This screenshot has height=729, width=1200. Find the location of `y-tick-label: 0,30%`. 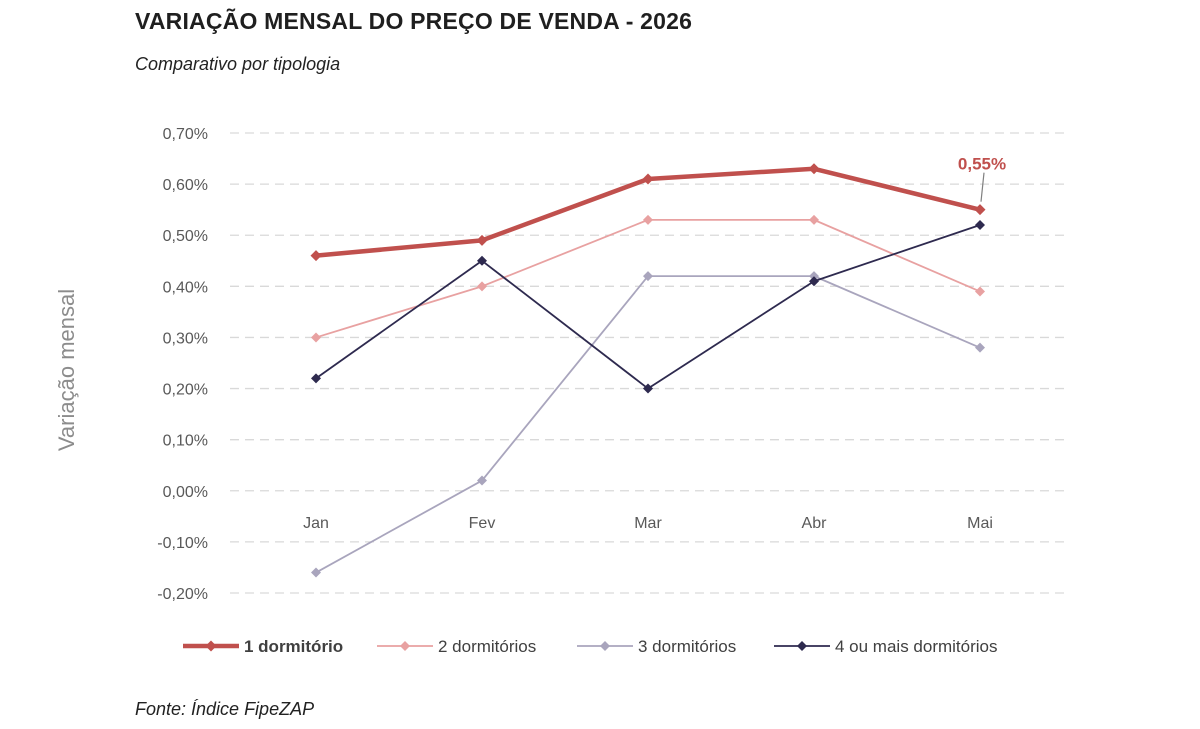

y-tick-label: 0,30% is located at coordinates (185, 338).